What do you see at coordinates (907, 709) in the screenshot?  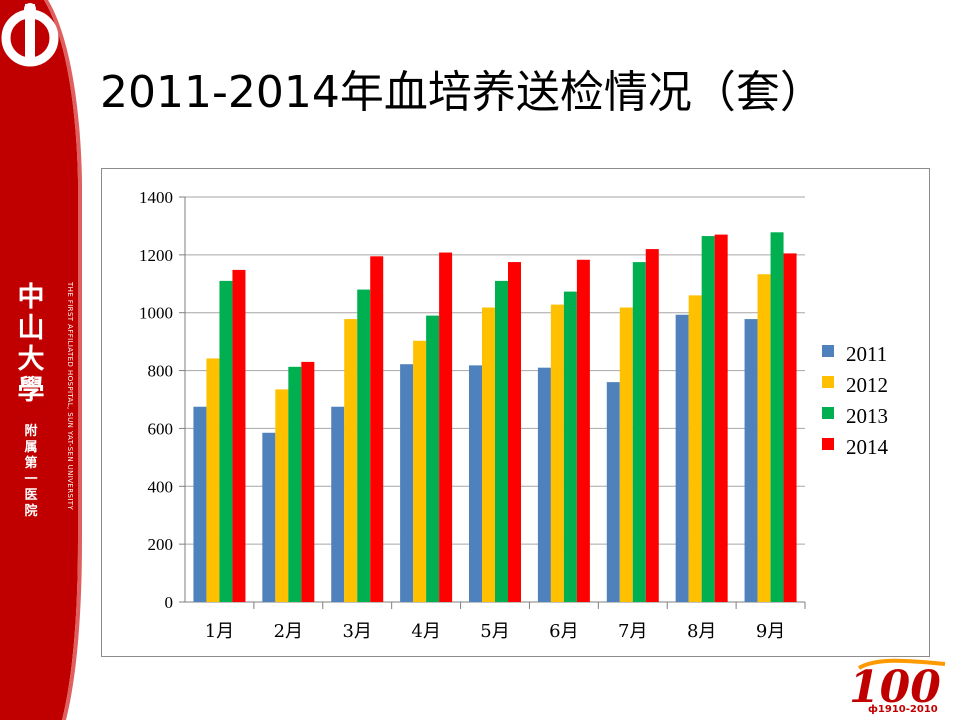 I see `centennial-years-text: 1910-2010` at bounding box center [907, 709].